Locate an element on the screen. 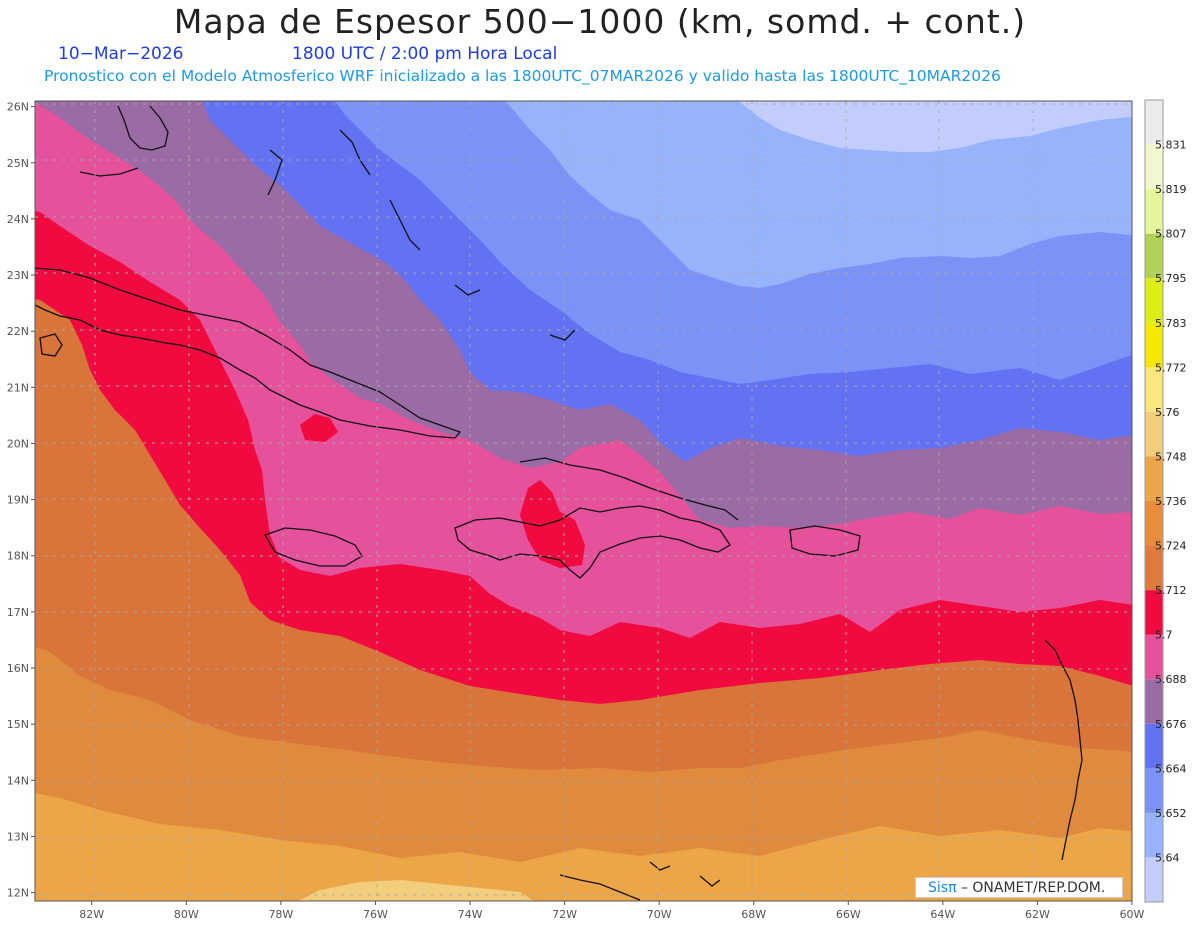  lon-tick-label: 78W is located at coordinates (280, 914).